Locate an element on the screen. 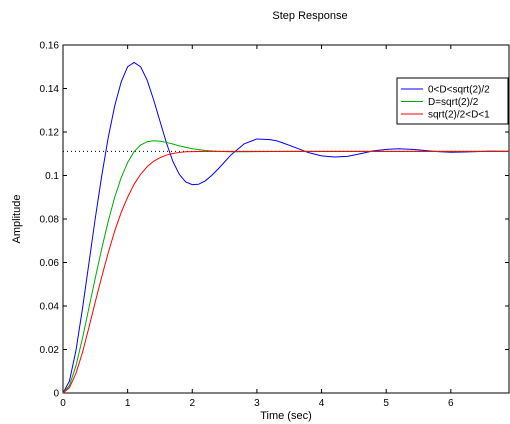 The width and height of the screenshot is (510, 424). legend-label-3: sqrt(2)/2<D<1 is located at coordinates (459, 115).